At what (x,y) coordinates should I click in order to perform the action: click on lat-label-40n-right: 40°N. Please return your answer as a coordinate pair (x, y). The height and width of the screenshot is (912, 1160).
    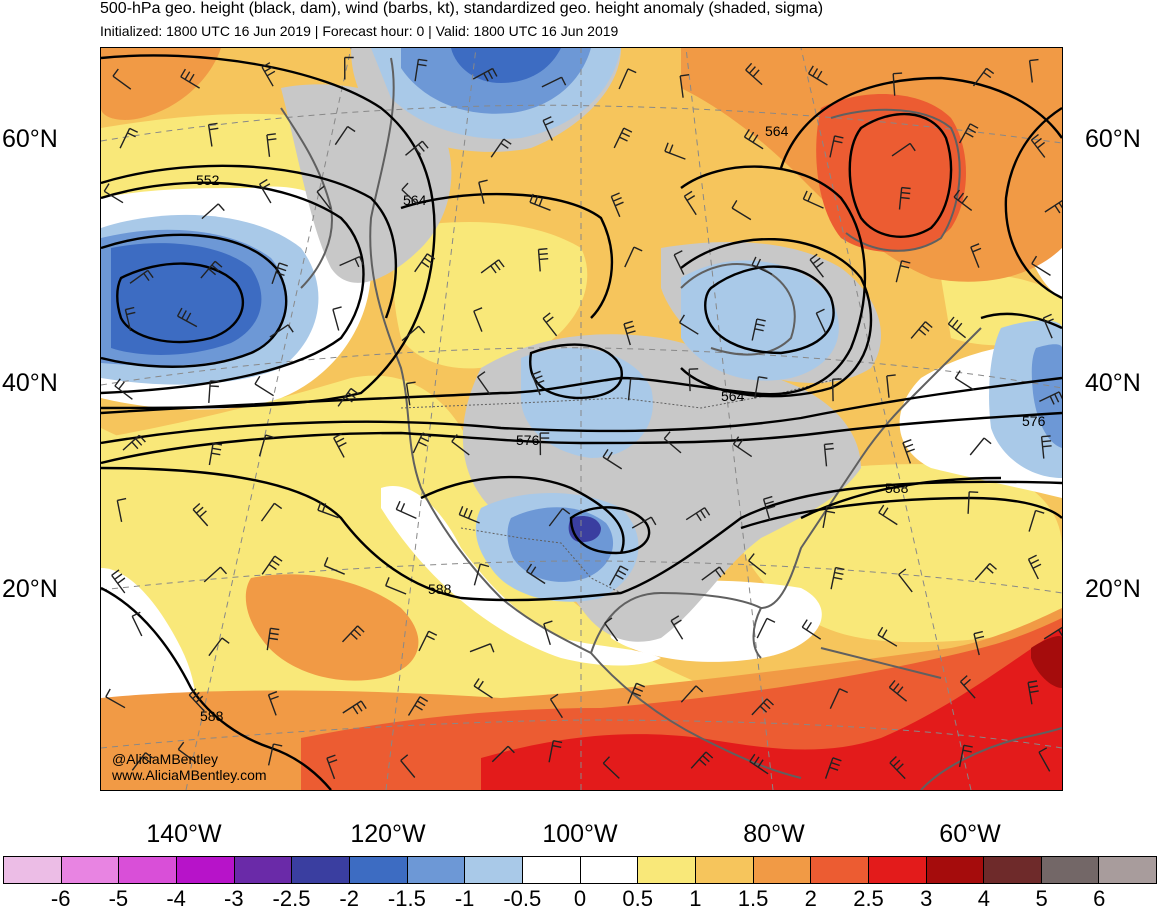
    Looking at the image, I should click on (1113, 383).